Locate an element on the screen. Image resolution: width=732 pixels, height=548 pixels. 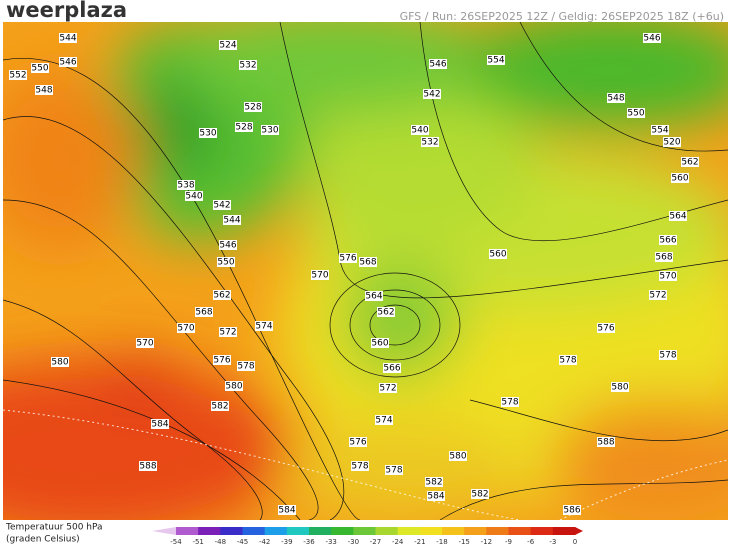
legend-subtitle: (graden Celsius) is located at coordinates (43, 540).